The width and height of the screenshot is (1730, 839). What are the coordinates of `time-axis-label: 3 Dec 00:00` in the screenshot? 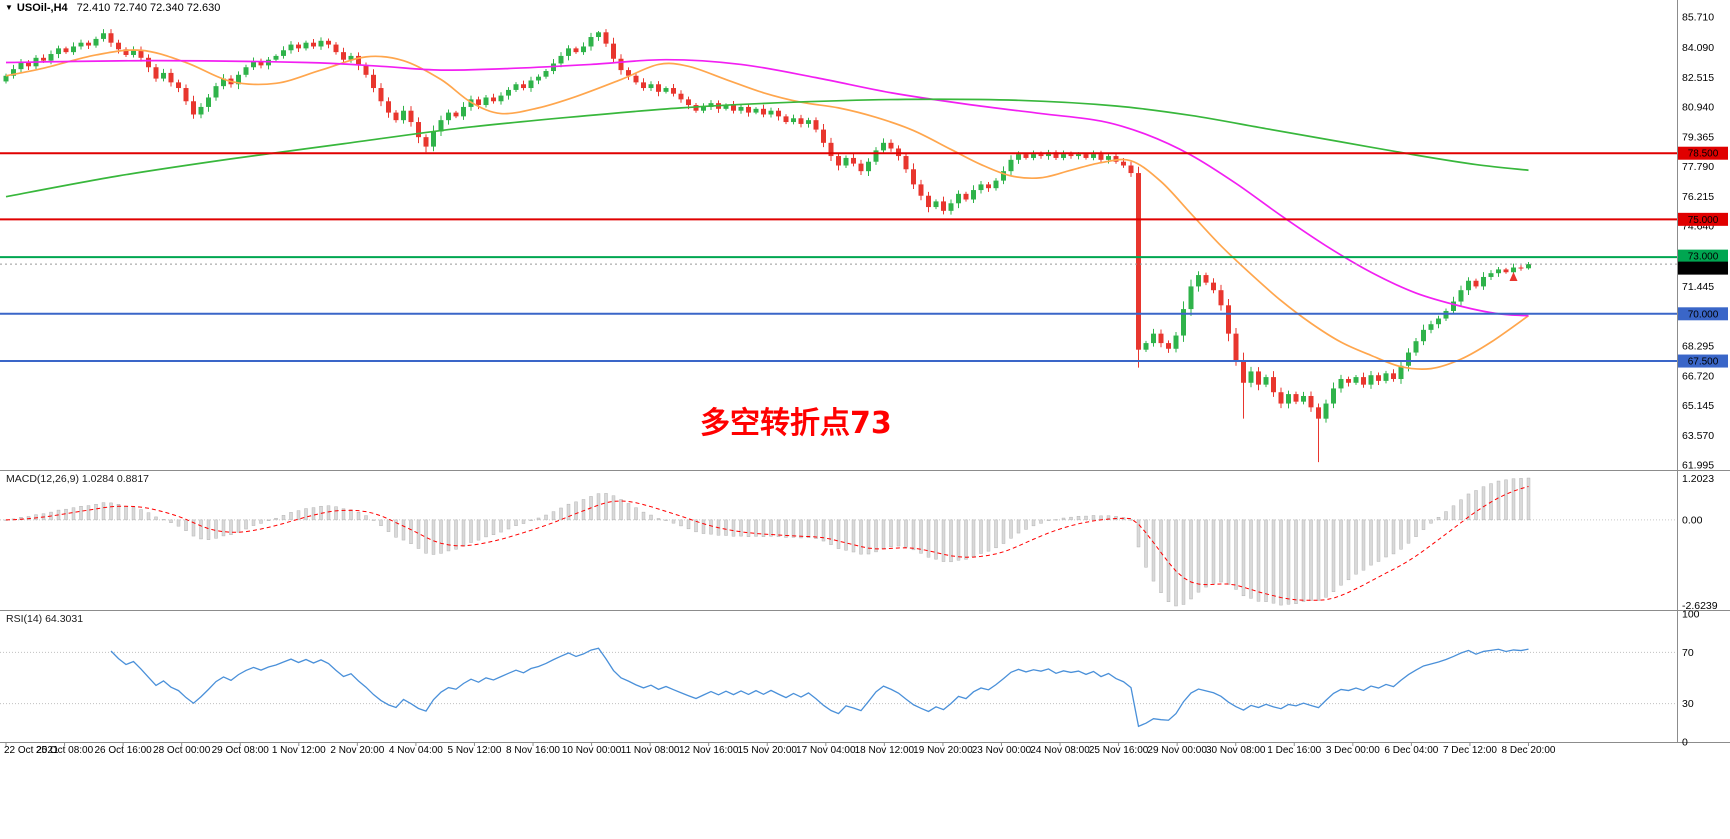 It's located at (1353, 750).